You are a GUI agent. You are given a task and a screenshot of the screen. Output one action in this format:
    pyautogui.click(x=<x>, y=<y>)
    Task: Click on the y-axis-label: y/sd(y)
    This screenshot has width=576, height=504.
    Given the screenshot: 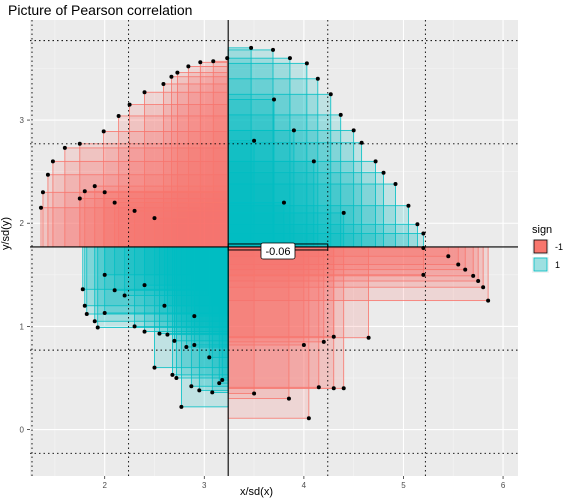 What is the action you would take?
    pyautogui.click(x=6, y=233)
    